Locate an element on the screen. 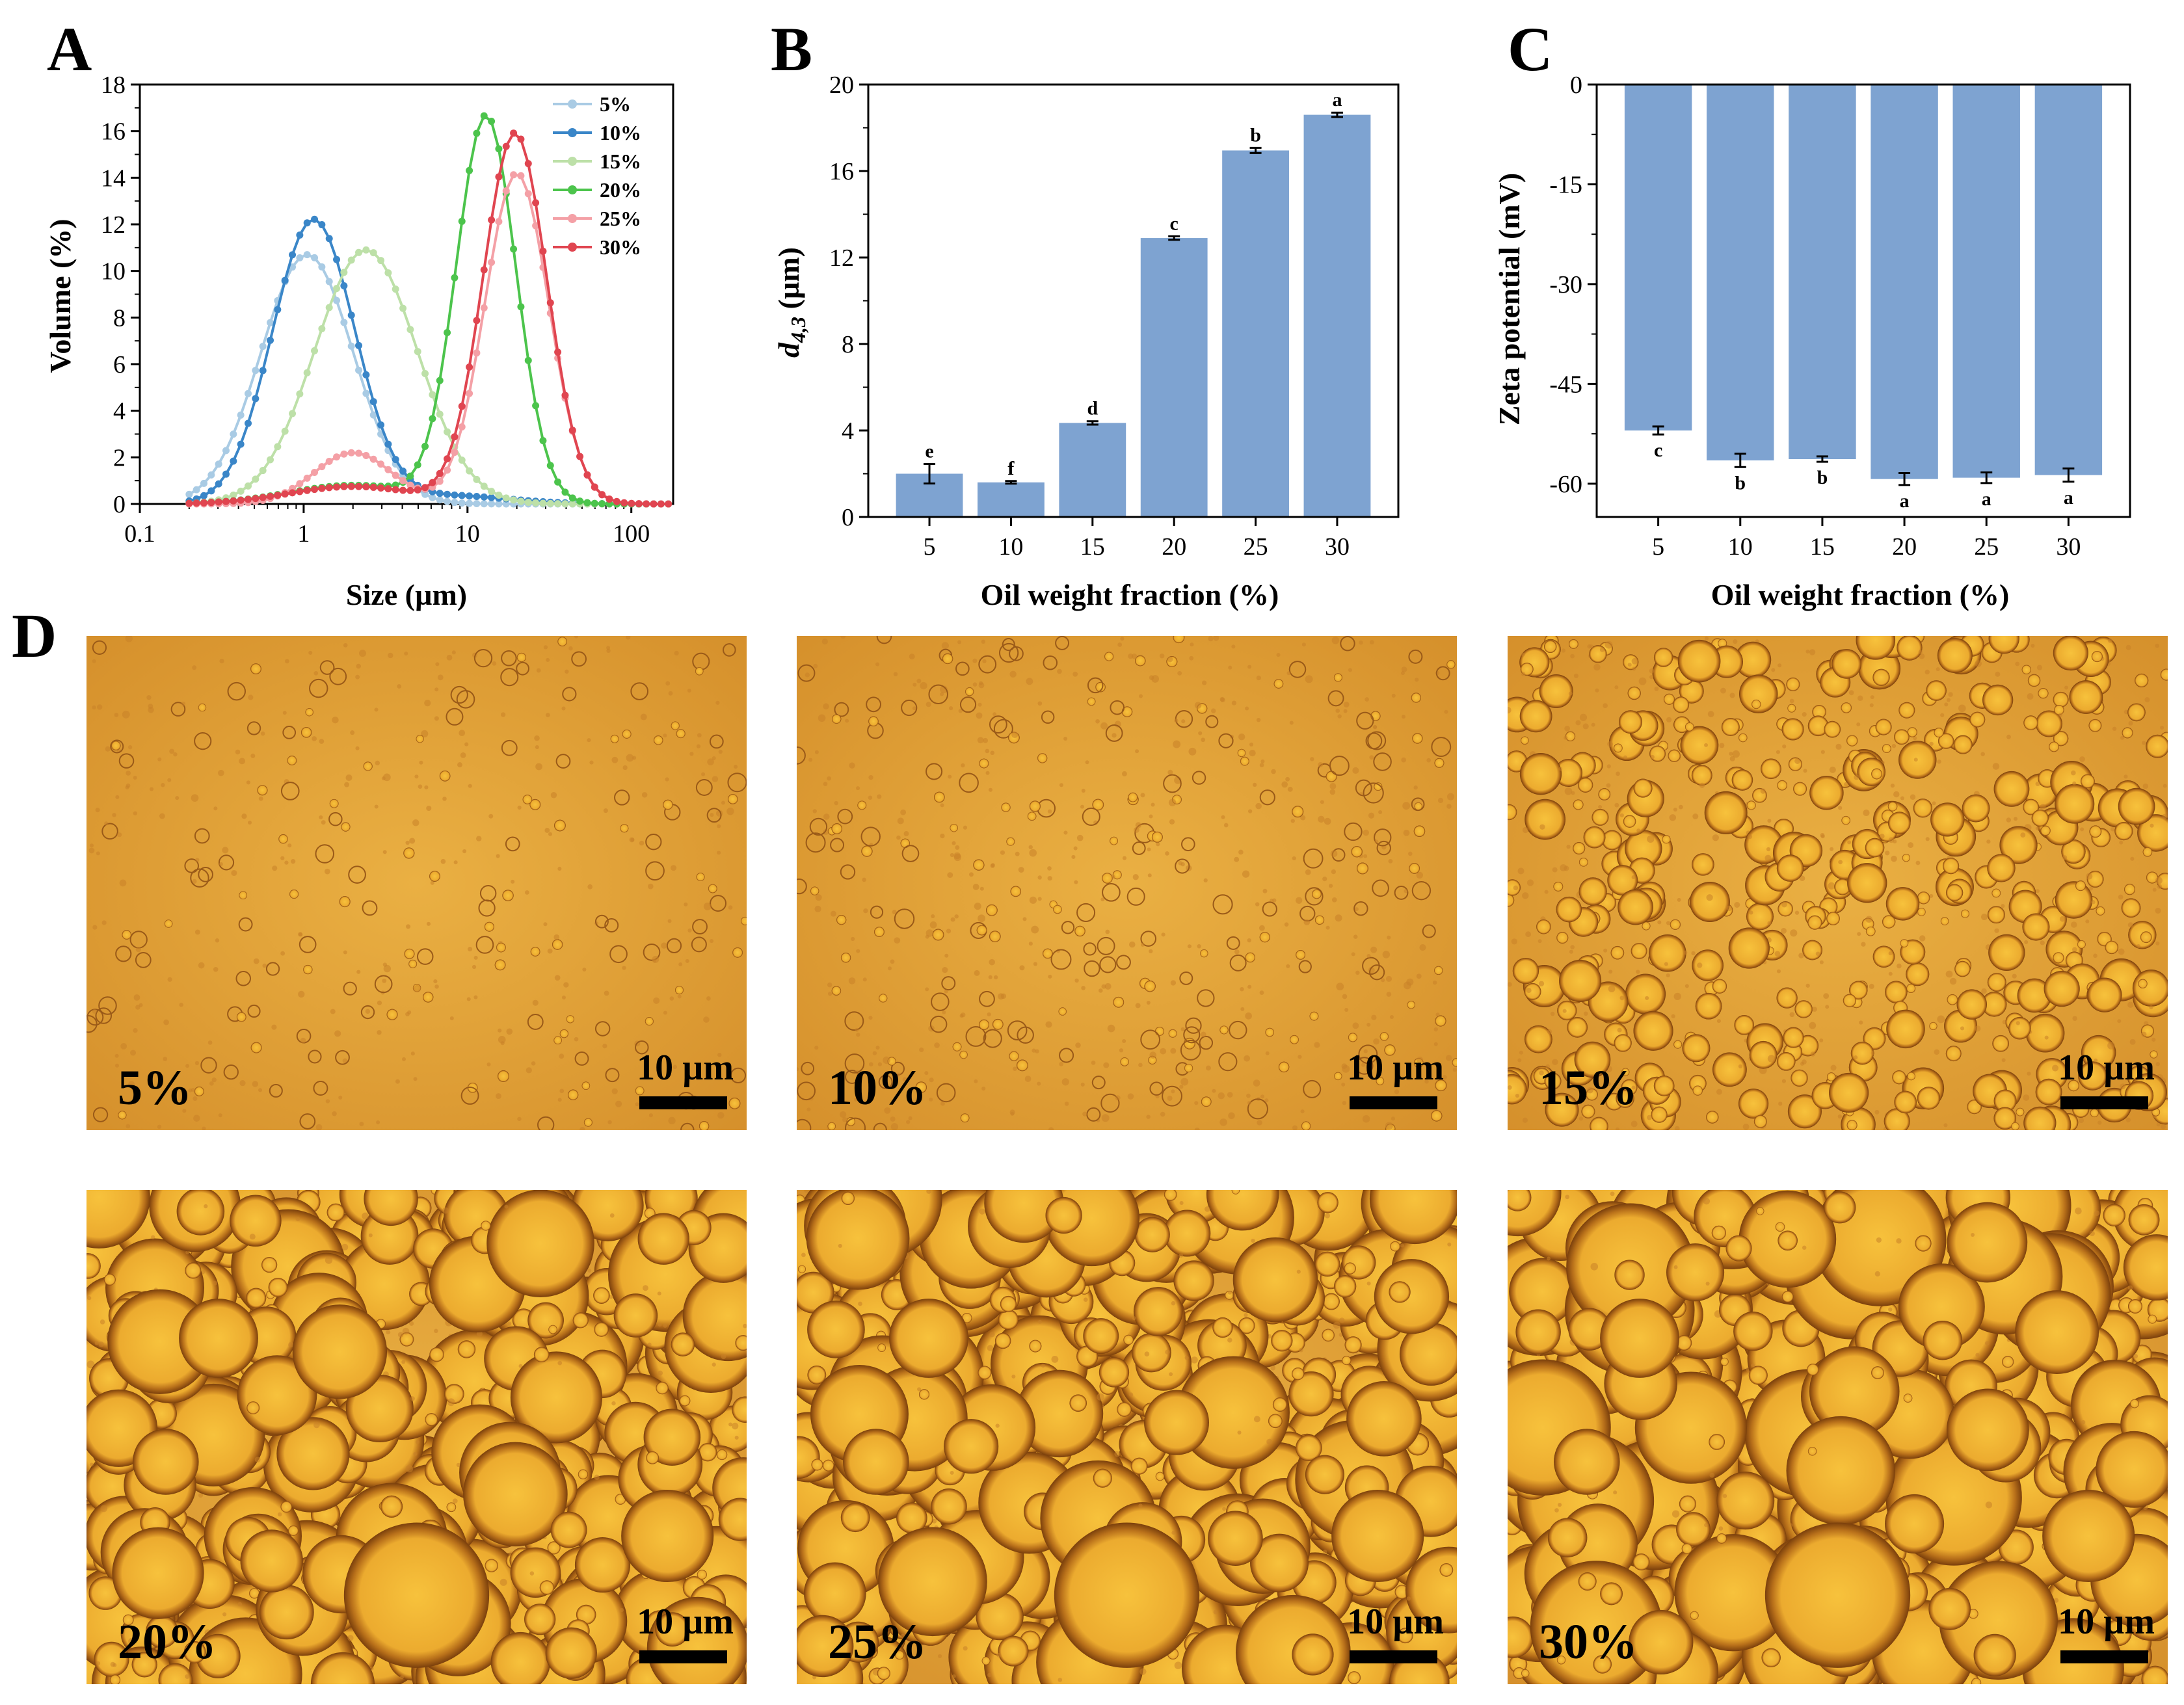  micrograph-label: 10% is located at coordinates (877, 1088).